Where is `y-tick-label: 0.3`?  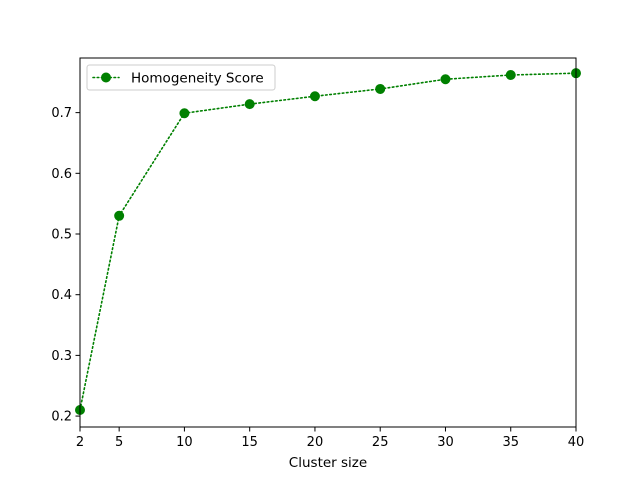 y-tick-label: 0.3 is located at coordinates (61, 356).